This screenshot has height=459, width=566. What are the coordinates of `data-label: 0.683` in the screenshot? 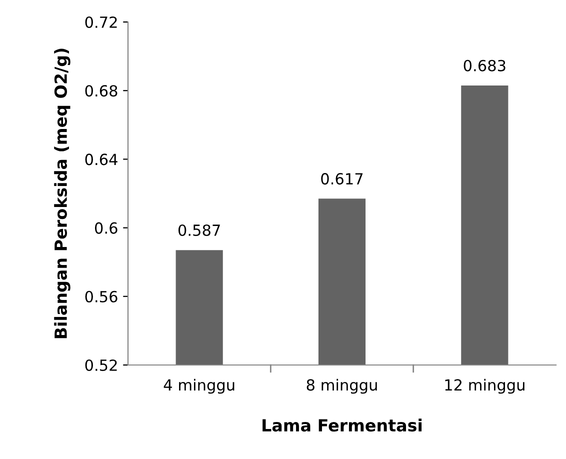 It's located at (485, 66).